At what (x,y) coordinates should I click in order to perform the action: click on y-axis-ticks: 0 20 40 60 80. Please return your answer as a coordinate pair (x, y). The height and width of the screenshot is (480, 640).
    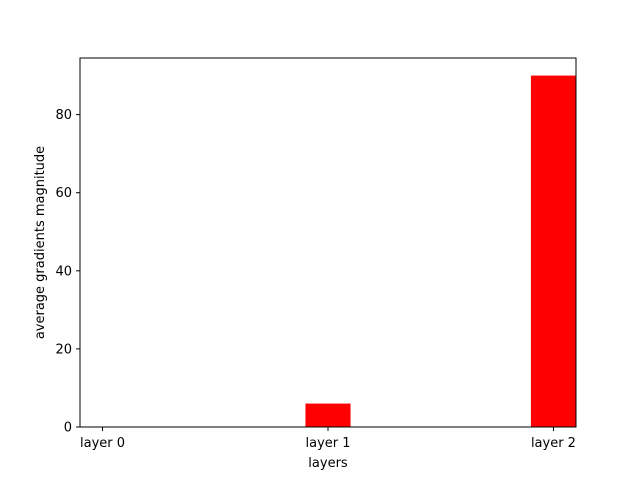
    Looking at the image, I should click on (67, 272).